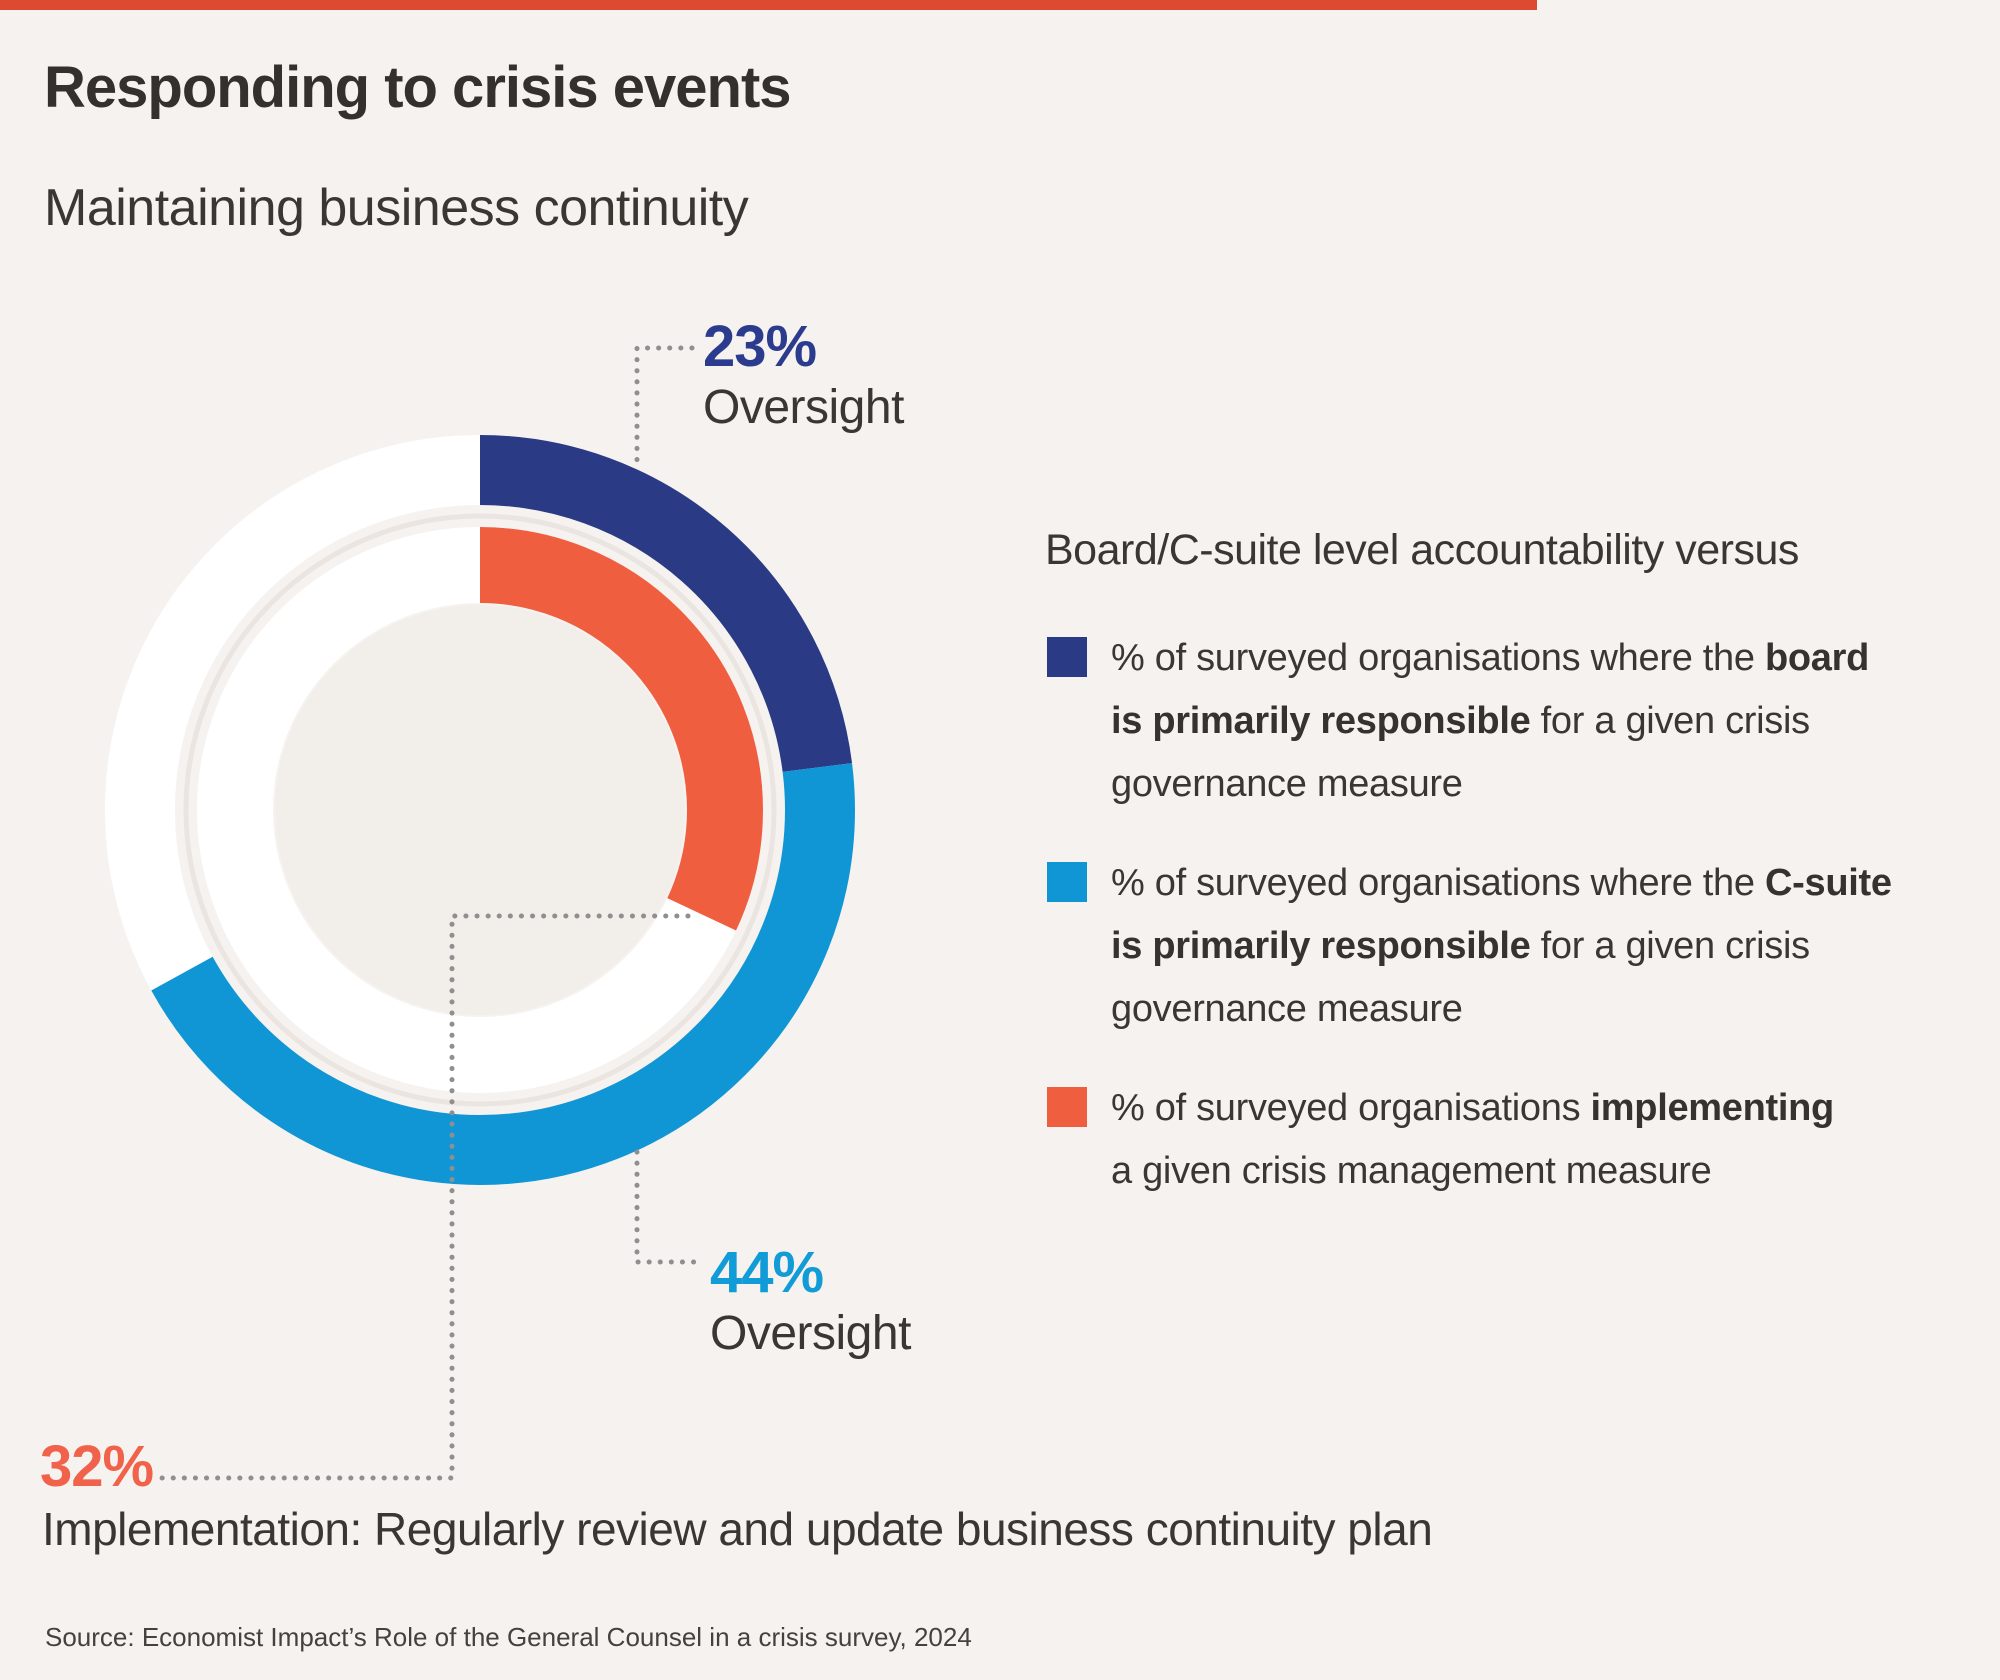 The width and height of the screenshot is (2000, 1680). What do you see at coordinates (1067, 882) in the screenshot?
I see `legend-swatch-c-suite` at bounding box center [1067, 882].